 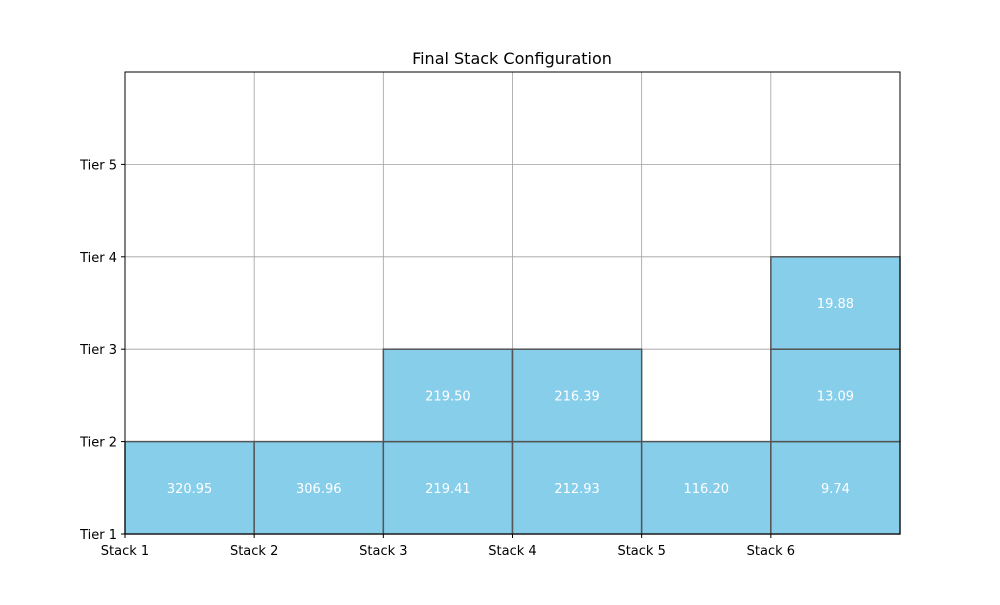 What do you see at coordinates (383, 551) in the screenshot?
I see `x-tick-label: Stack 3` at bounding box center [383, 551].